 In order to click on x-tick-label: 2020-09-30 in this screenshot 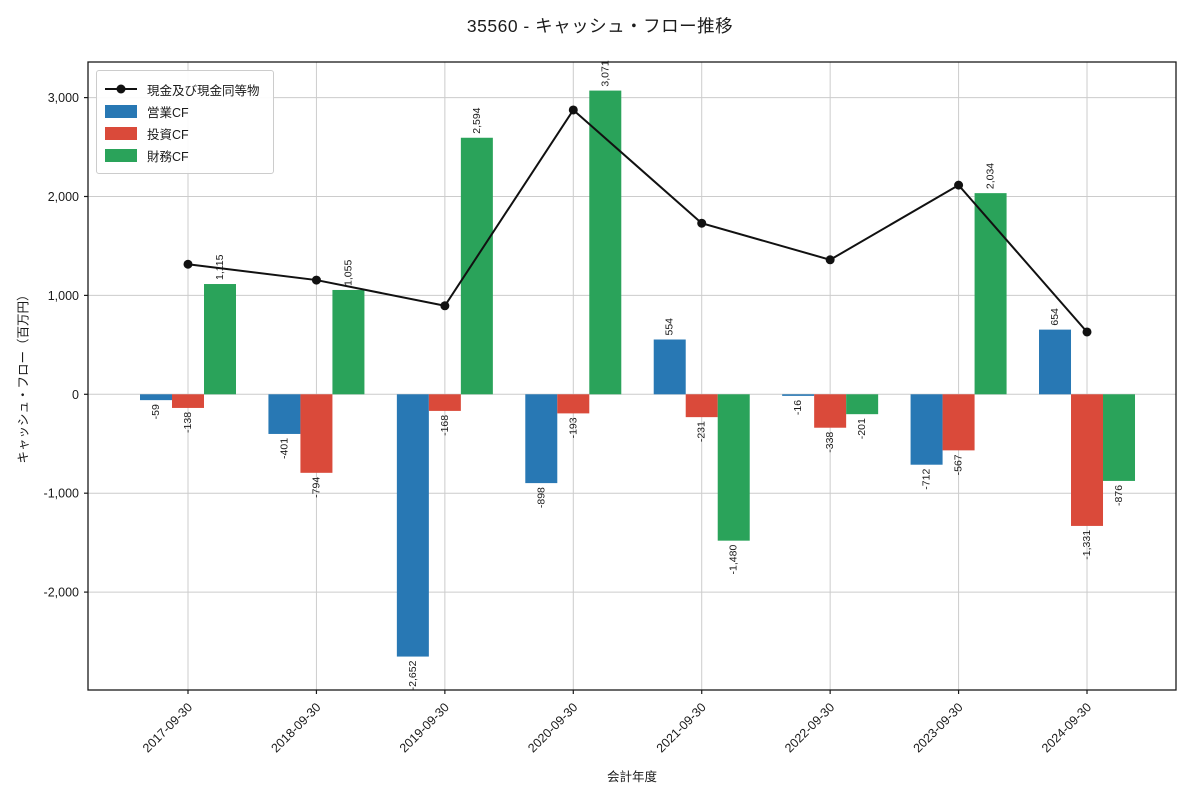, I will do `click(552, 727)`.